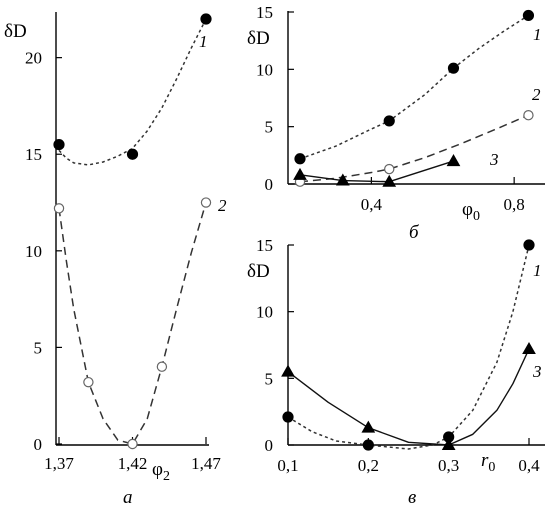 This screenshot has width=555, height=511. Describe the element at coordinates (269, 127) in the screenshot. I see `panel-б-y-tick-label: 5` at that location.